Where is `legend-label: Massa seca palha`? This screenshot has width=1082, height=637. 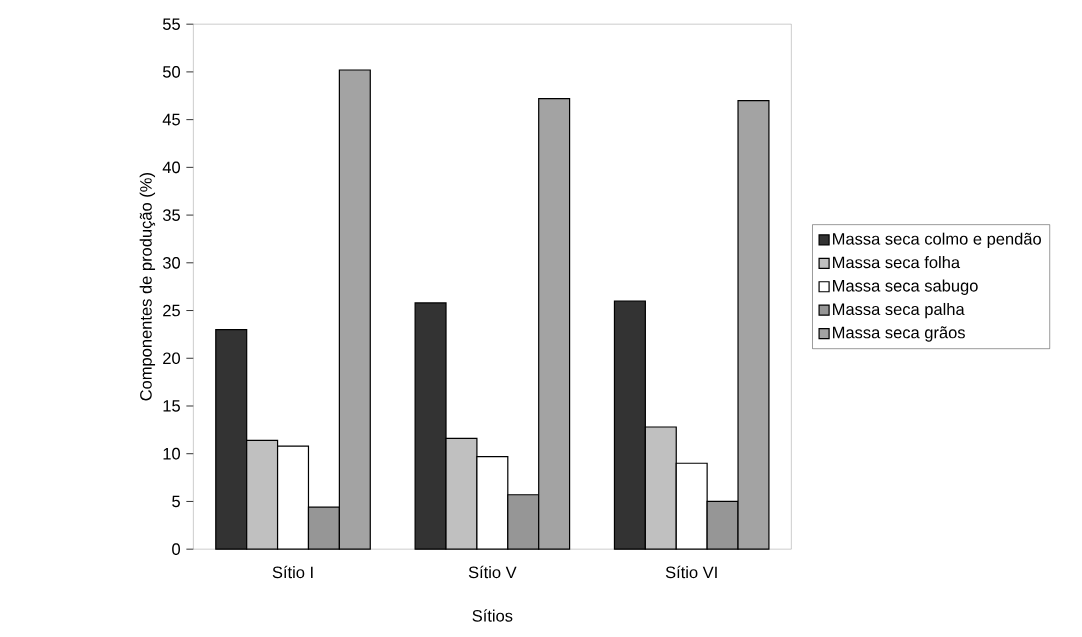 legend-label: Massa seca palha is located at coordinates (899, 310).